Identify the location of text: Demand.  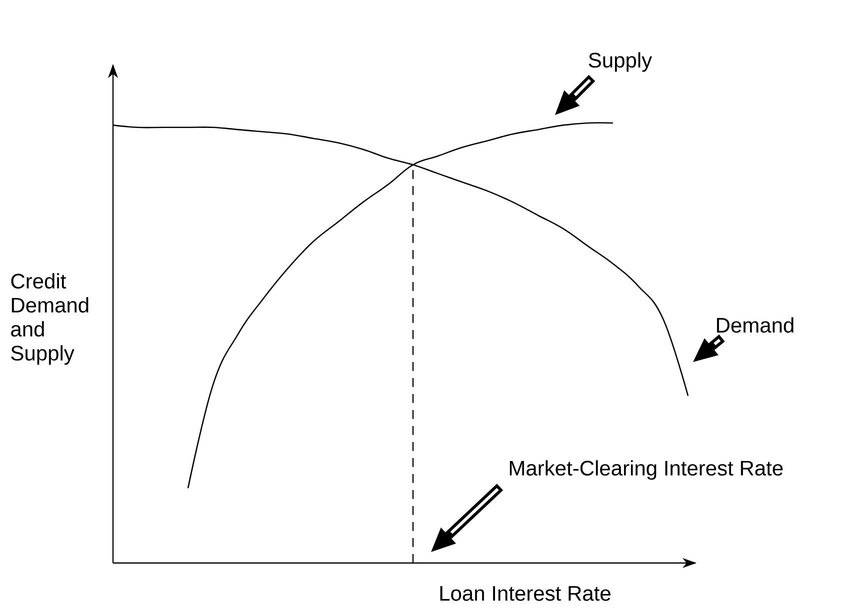
(755, 325).